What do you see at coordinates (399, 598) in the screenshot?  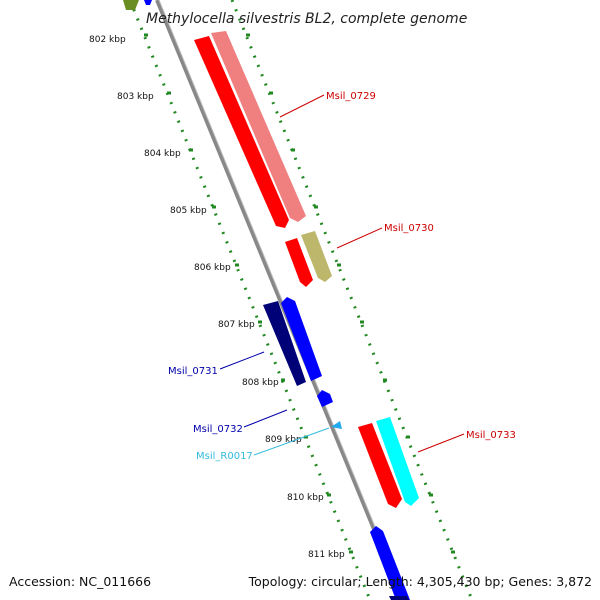 I see `cds-feature-partial-bottom-dark` at bounding box center [399, 598].